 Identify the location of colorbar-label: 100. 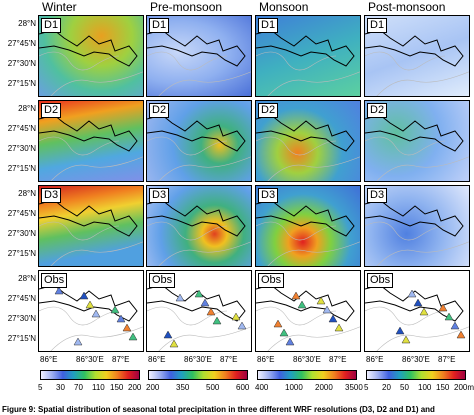
(425, 387).